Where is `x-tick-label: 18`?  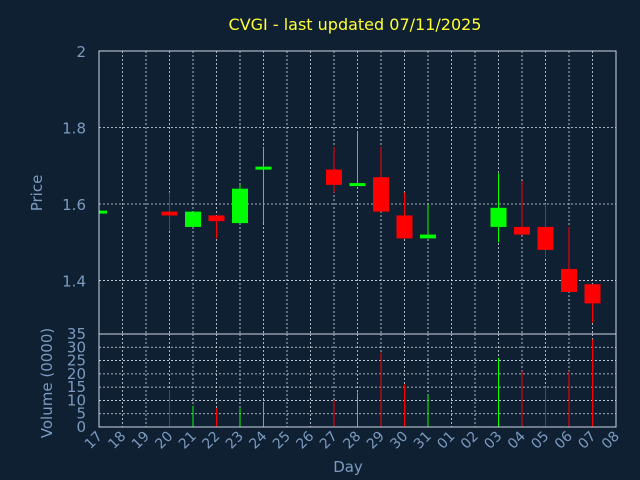 x-tick-label: 18 is located at coordinates (117, 441).